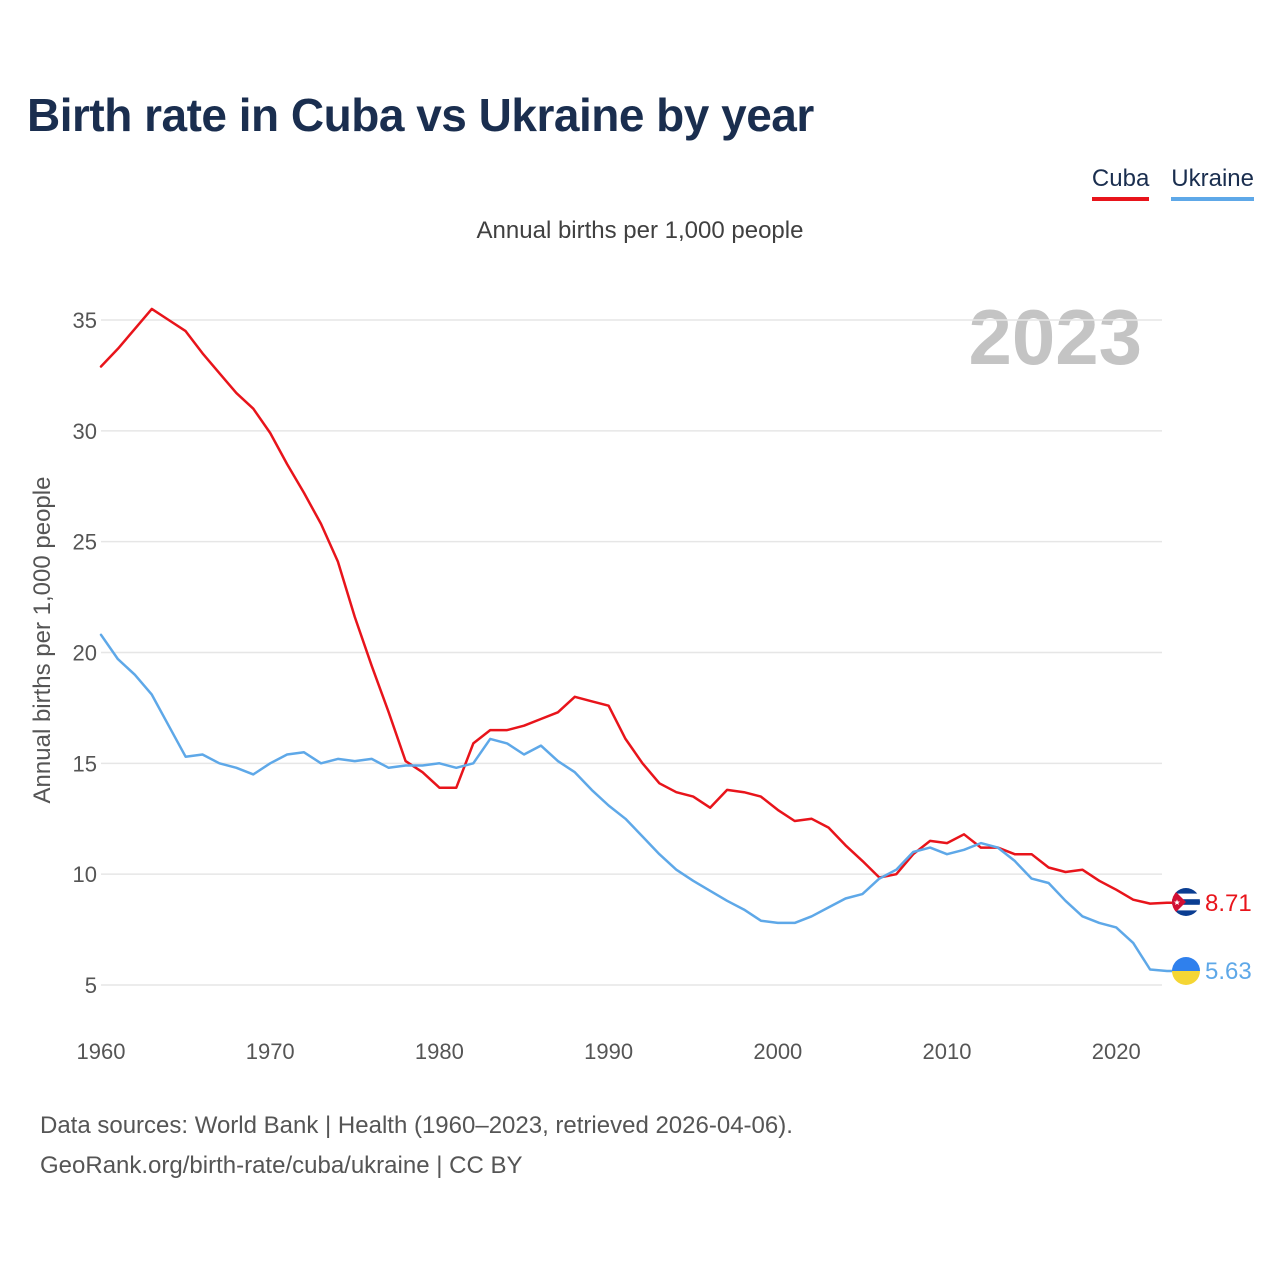 The width and height of the screenshot is (1280, 1280). What do you see at coordinates (1116, 1051) in the screenshot?
I see `x-tick-label: 2020` at bounding box center [1116, 1051].